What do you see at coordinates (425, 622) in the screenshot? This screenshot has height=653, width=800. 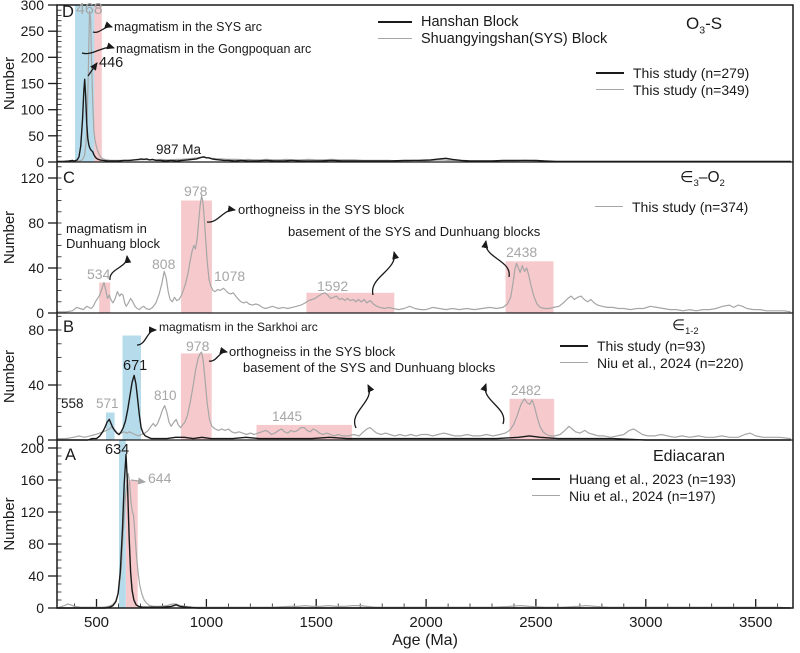 I see `x-tick-label: 2000` at bounding box center [425, 622].